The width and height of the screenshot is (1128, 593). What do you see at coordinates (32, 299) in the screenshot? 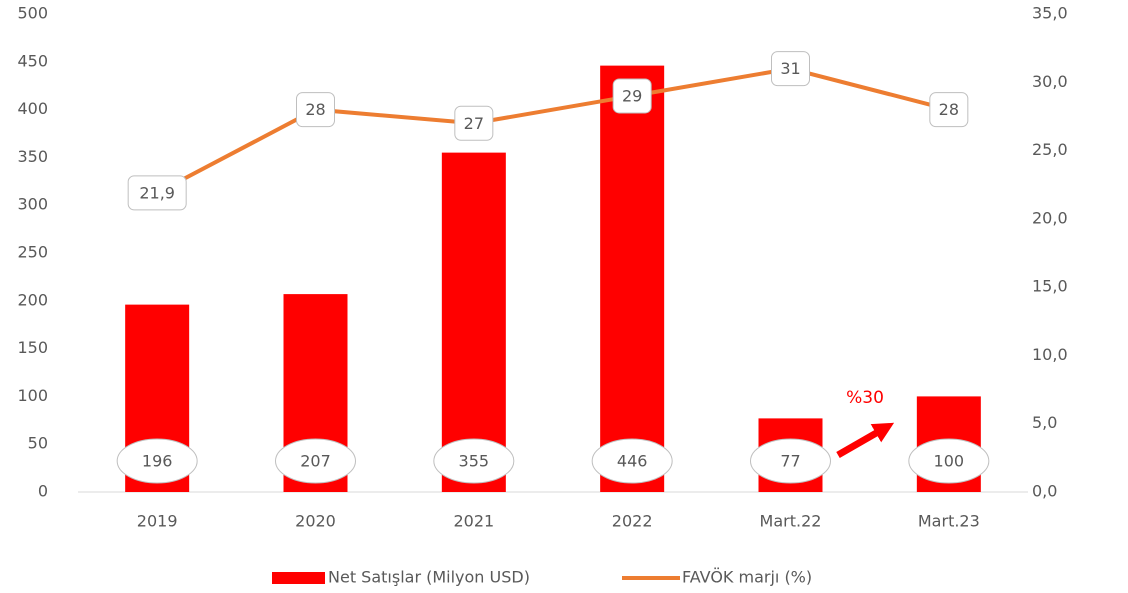
I see `y-tick-label: 200` at bounding box center [32, 299].